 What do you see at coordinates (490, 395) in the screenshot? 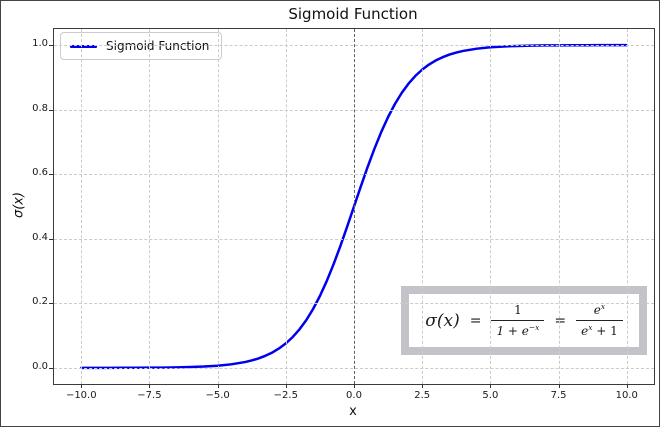
I see `x-tick-label: 5.0` at bounding box center [490, 395].